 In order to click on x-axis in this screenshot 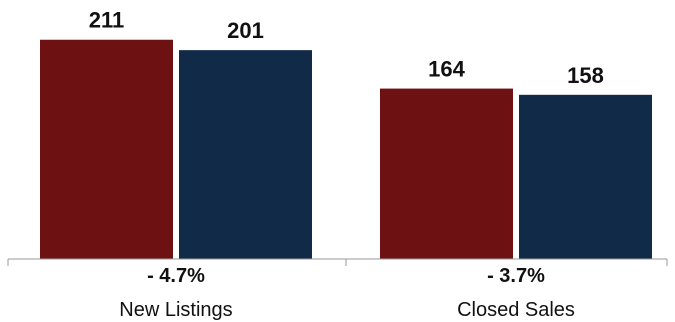, I will do `click(337, 262)`.